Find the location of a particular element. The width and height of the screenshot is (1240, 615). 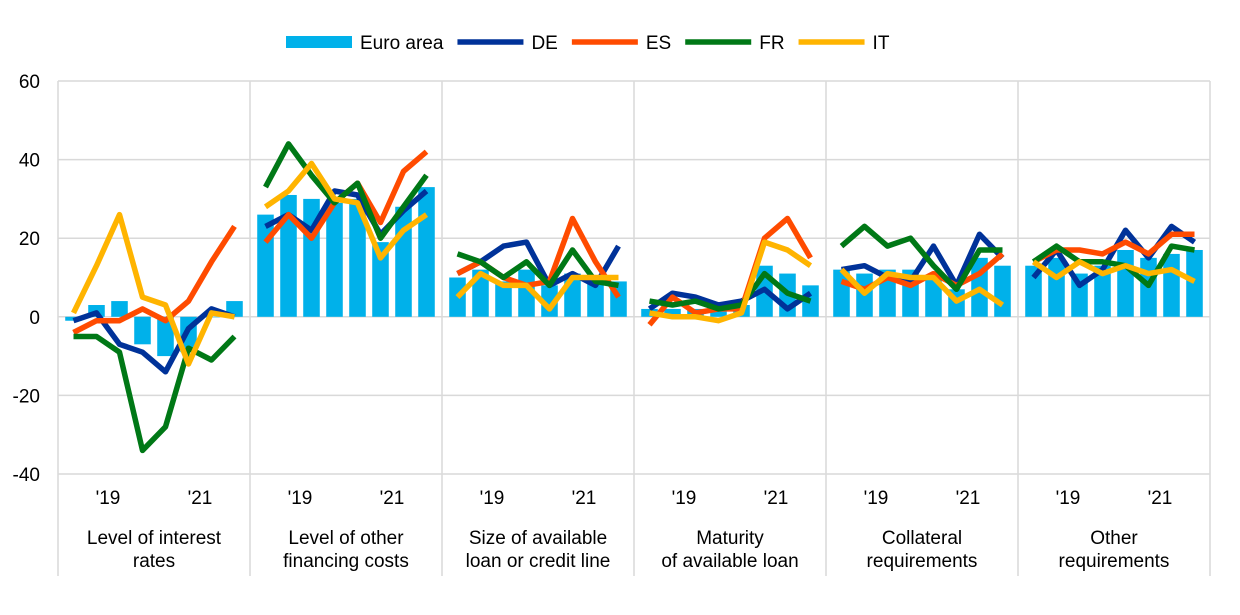

category-label: of available loan is located at coordinates (729, 561).